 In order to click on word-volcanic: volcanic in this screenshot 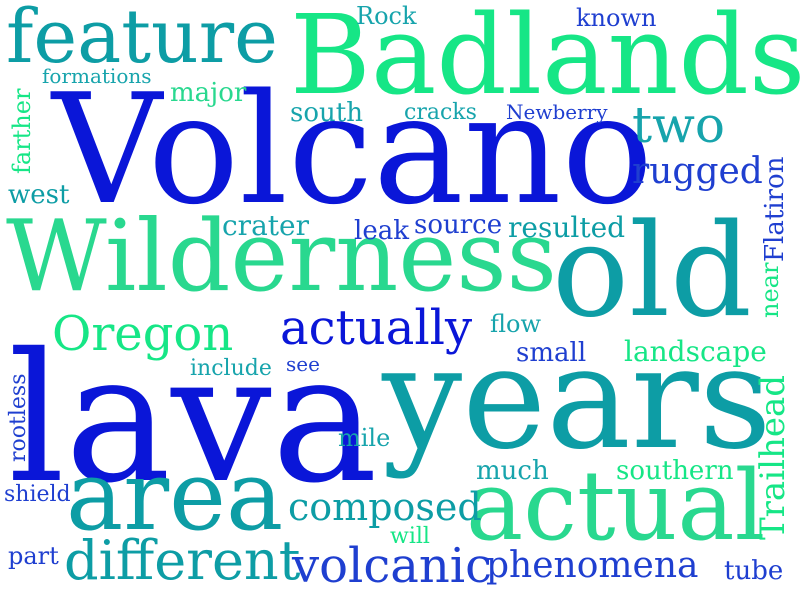, I will do `click(392, 566)`.